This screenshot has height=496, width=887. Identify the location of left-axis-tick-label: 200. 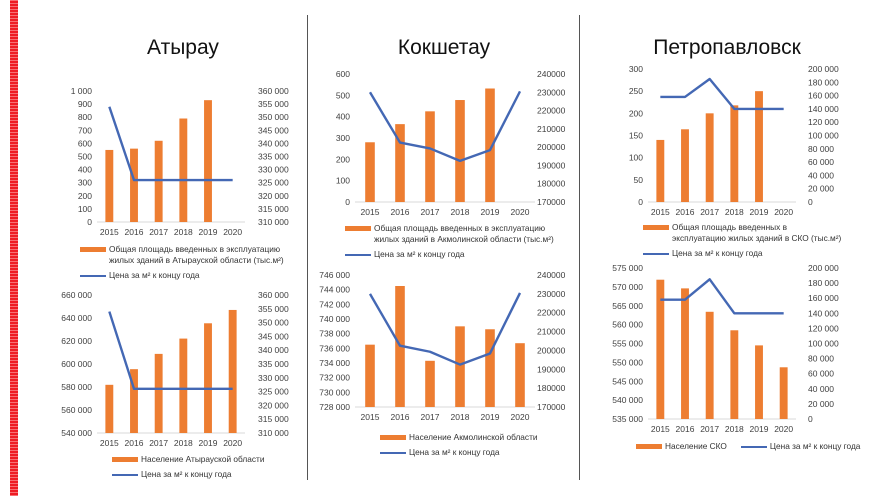
(85, 196).